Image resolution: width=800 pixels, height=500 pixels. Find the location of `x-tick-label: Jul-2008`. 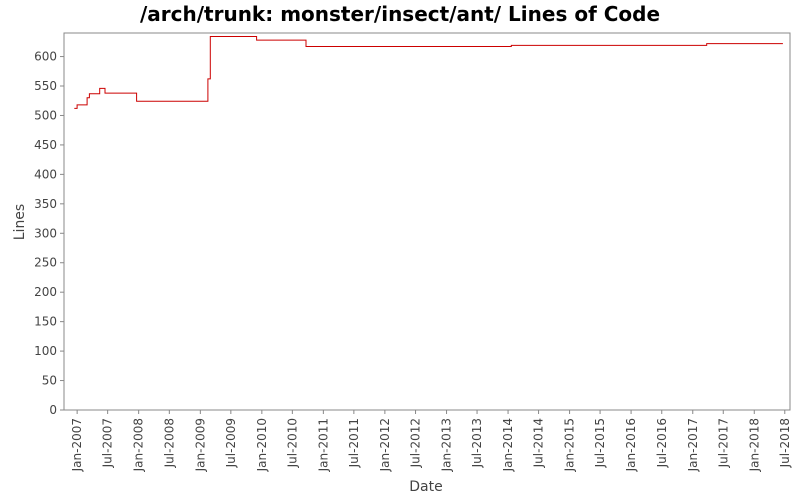

x-tick-label: Jul-2008 is located at coordinates (169, 443).